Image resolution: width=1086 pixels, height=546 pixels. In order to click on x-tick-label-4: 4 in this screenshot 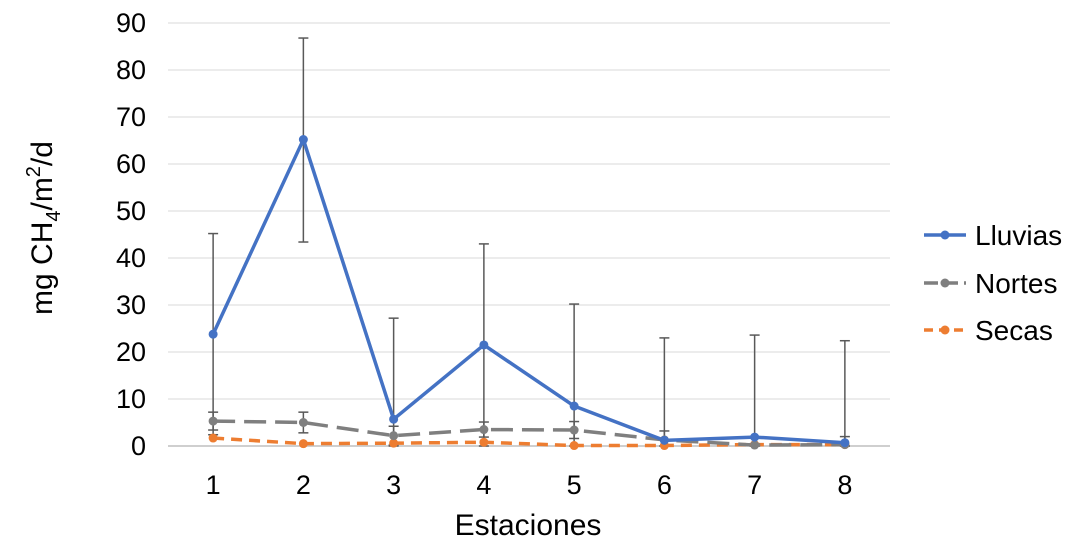, I will do `click(483, 485)`.